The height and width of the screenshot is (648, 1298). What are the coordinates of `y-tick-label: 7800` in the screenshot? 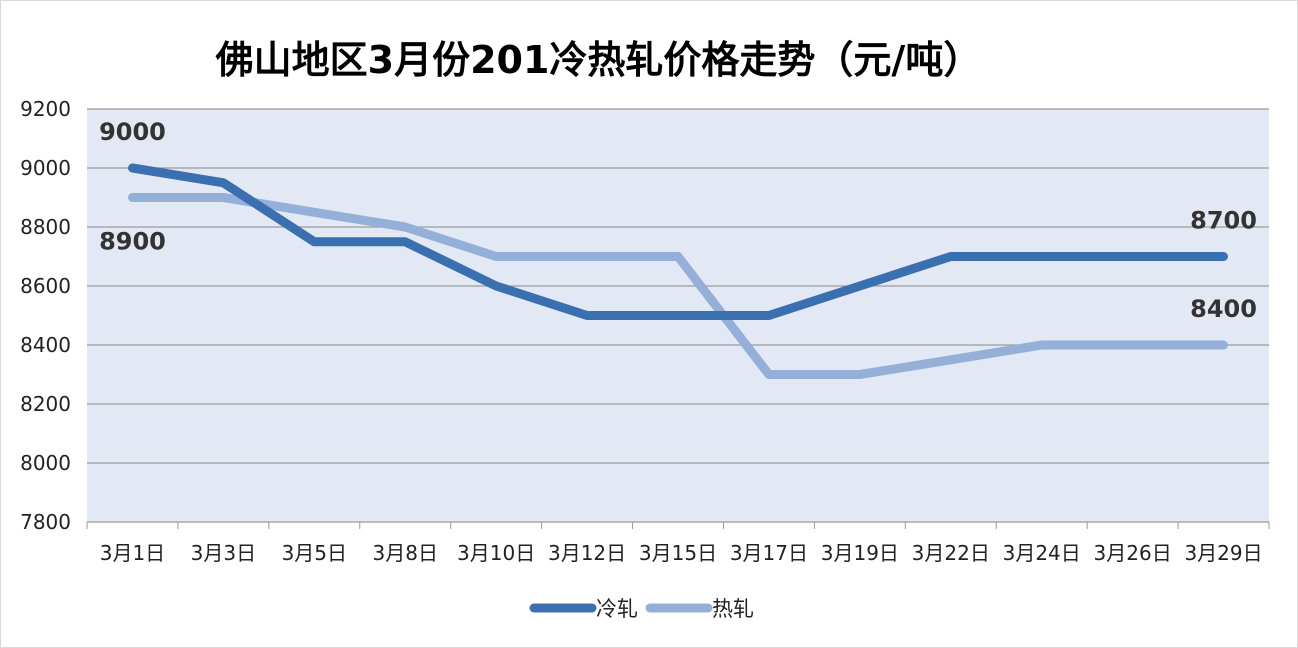 It's located at (45, 522).